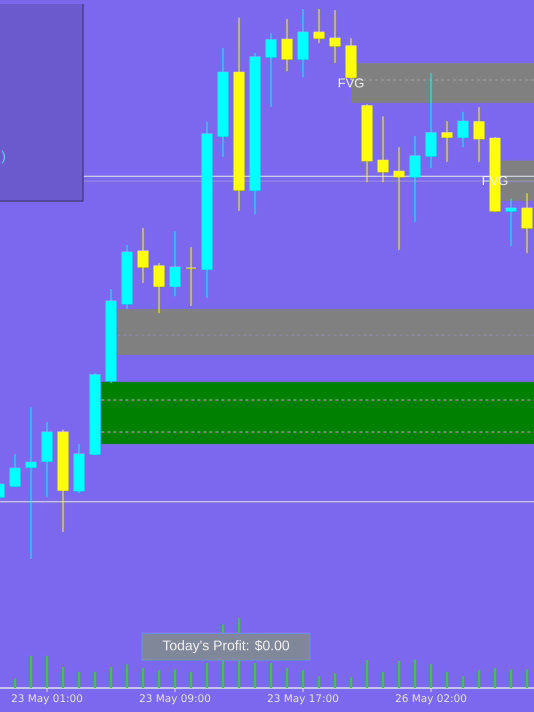 The width and height of the screenshot is (534, 712). What do you see at coordinates (303, 699) in the screenshot?
I see `x-tick-label: 23 May 17:00` at bounding box center [303, 699].